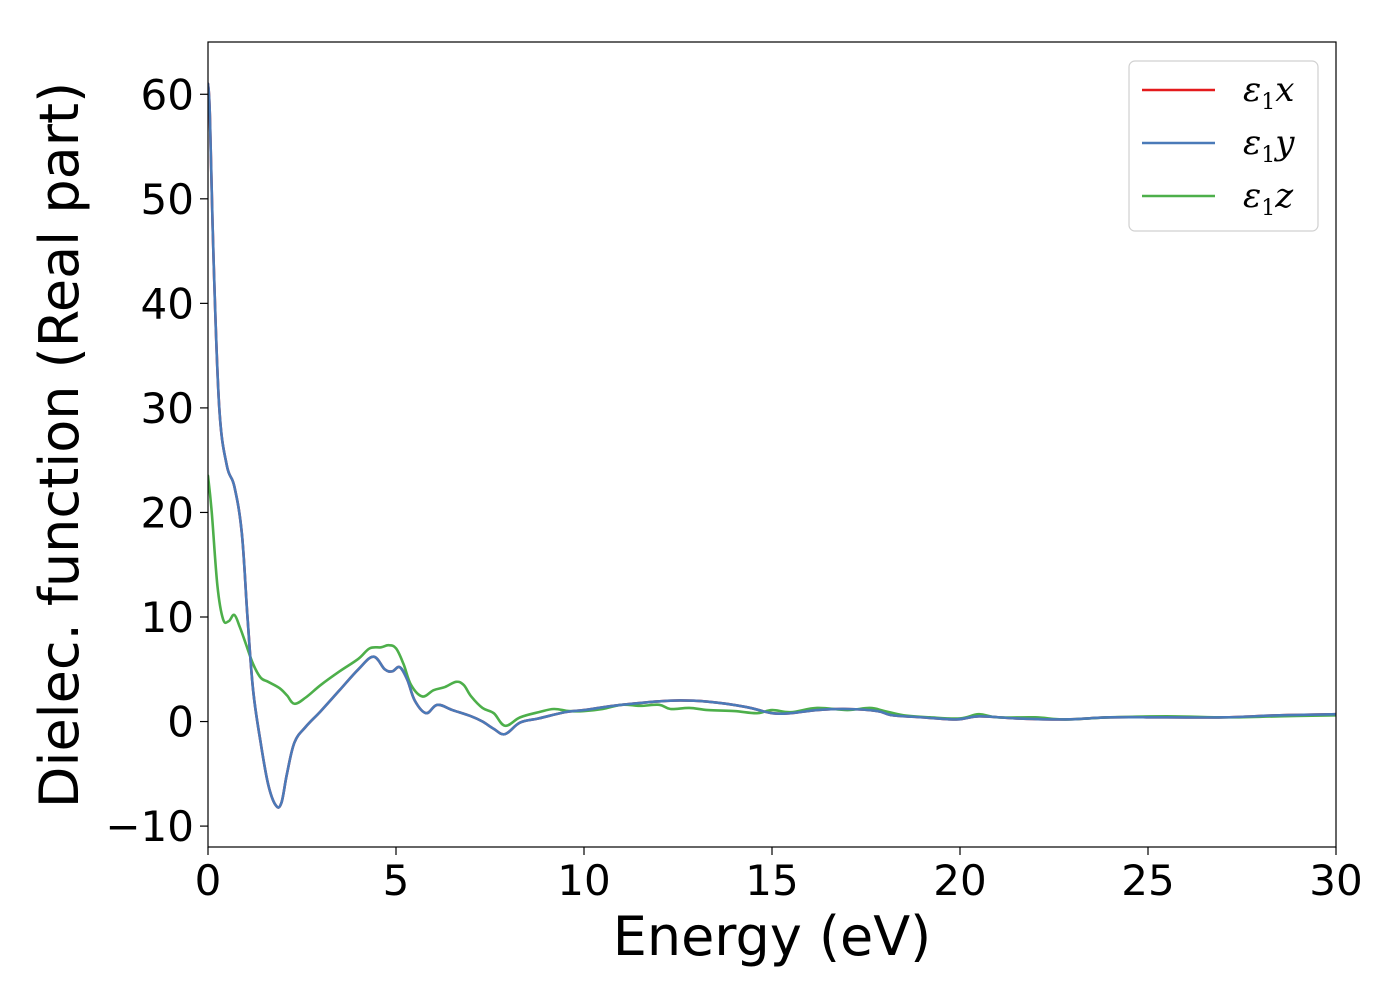 This screenshot has height=1000, width=1400. What do you see at coordinates (156, 460) in the screenshot?
I see `y-axis-ticks: −10 0 10 20 30 40 50 60` at bounding box center [156, 460].